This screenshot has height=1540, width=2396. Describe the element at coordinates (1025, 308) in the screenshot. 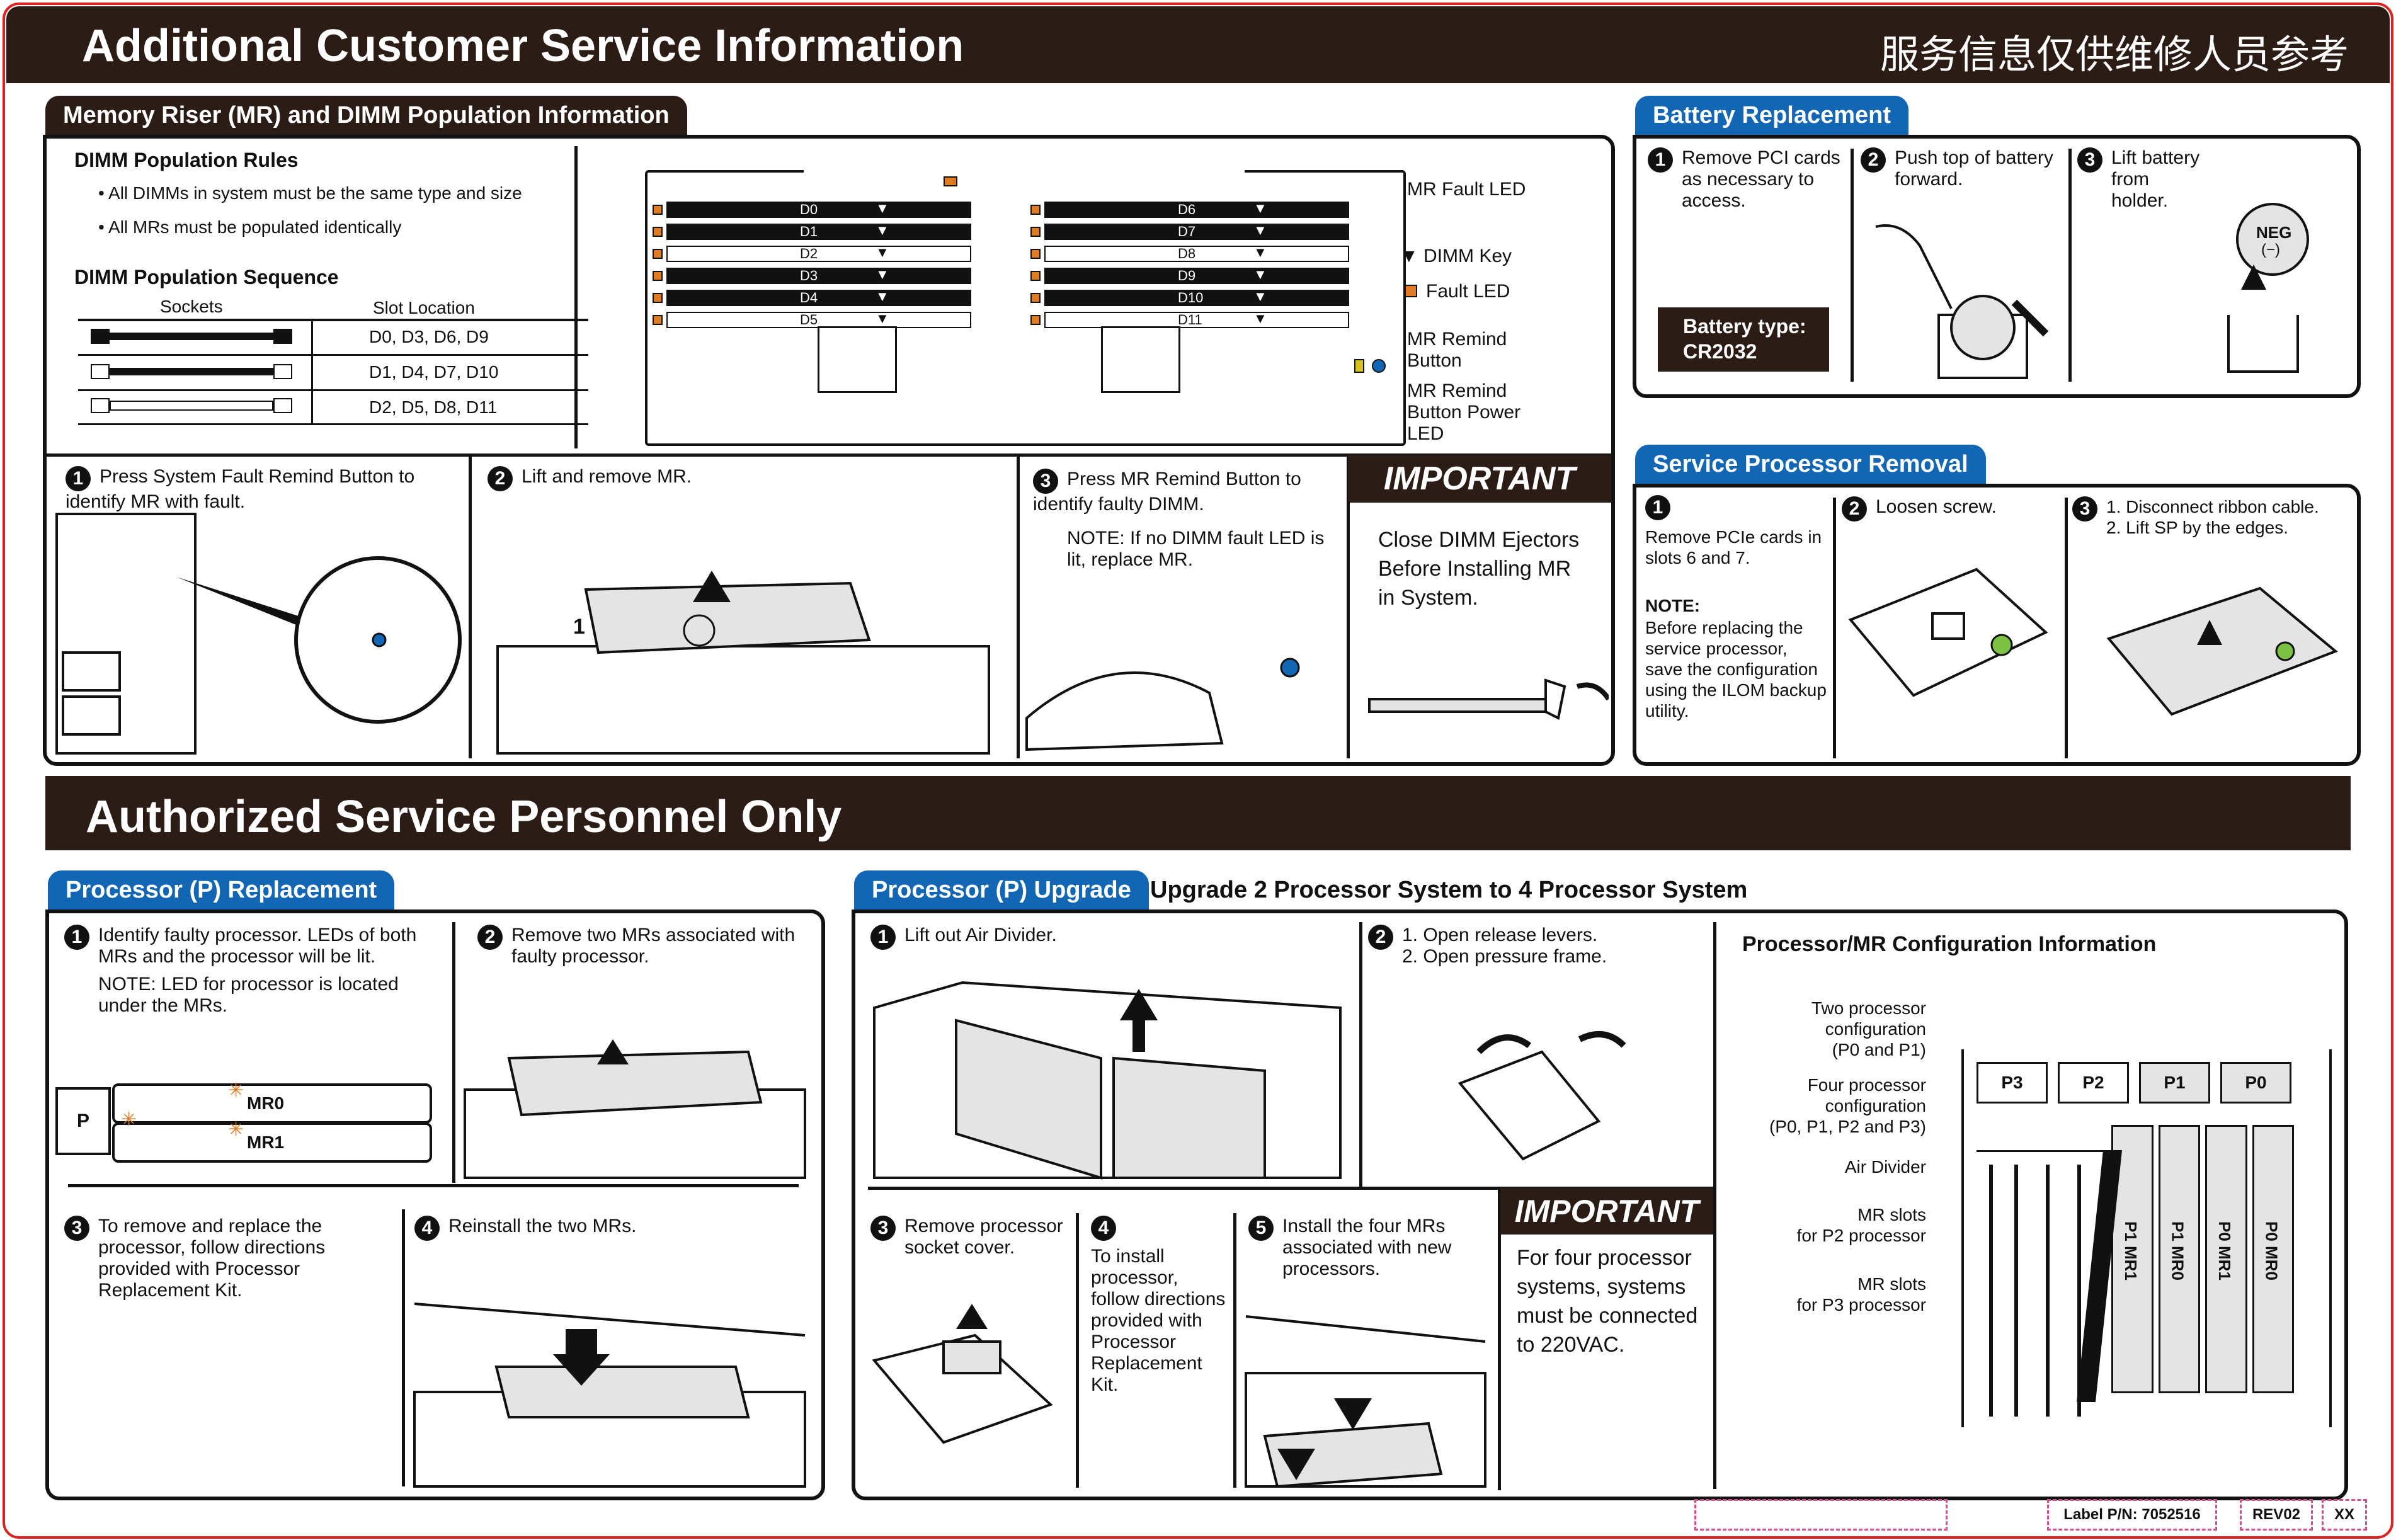

I see `mr-board: D0 ▼ D1 ▼ D2 ▼ D3 ▼ D4 ▼ D5 ▼ D6 ▼ D7 ▼ D8 ▼ D9 ▼ D10 ▼ D11 ▼` at that location.